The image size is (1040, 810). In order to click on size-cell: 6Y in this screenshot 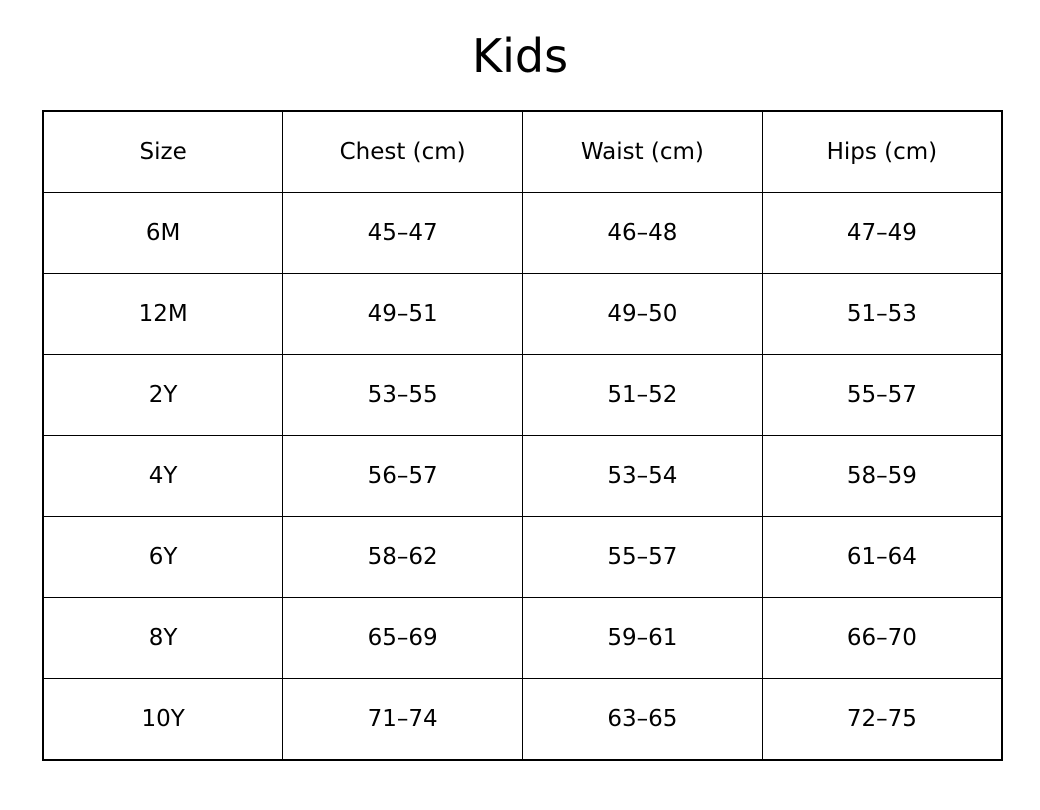, I will do `click(163, 557)`.